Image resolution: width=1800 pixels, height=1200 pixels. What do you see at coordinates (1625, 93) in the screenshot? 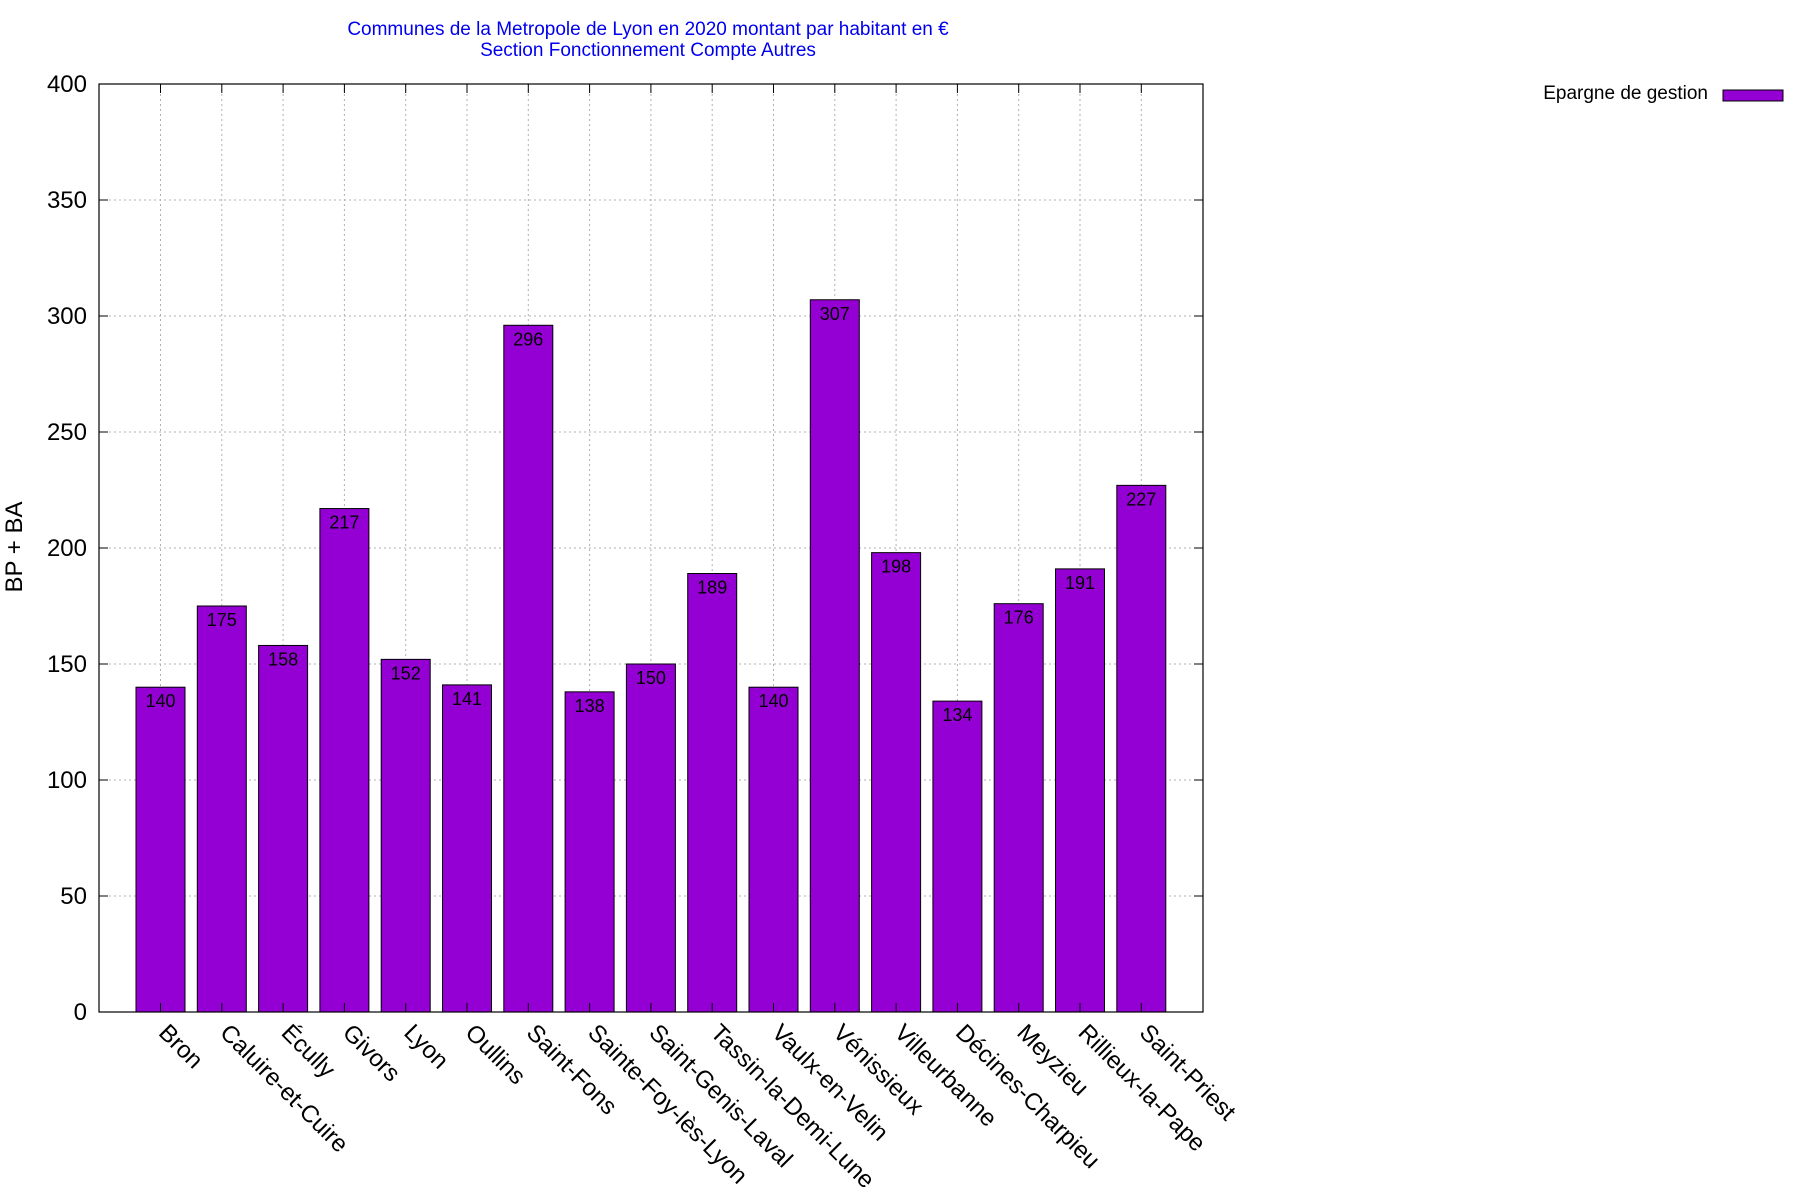
I see `legend-label: Epargne de gestion` at bounding box center [1625, 93].